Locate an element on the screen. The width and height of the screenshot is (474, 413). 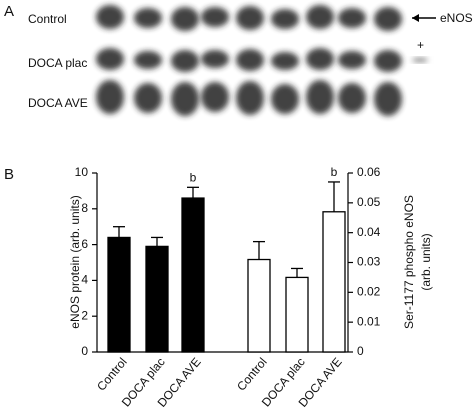
y2-tick-label: 0.01 is located at coordinates (369, 321).